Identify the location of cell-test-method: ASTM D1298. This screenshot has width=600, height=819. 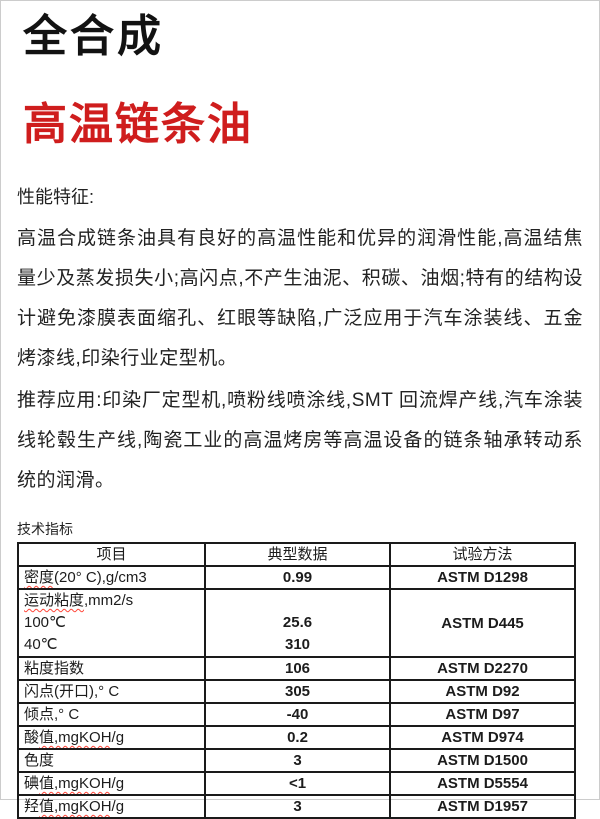
(482, 577).